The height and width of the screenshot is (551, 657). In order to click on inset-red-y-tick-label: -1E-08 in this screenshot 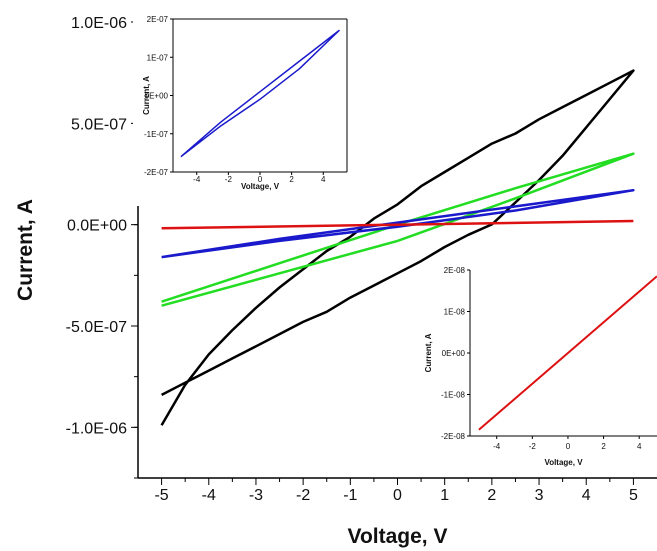, I will do `click(453, 395)`.